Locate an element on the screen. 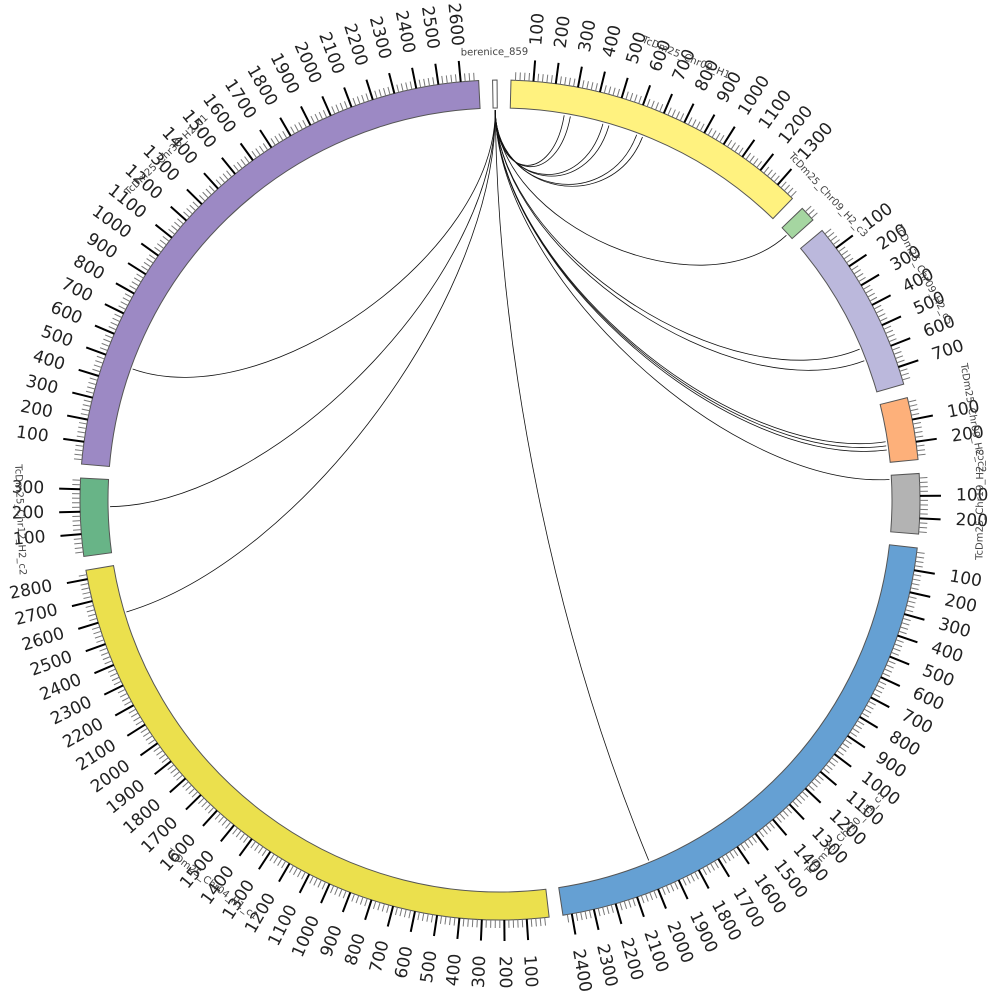 The image size is (1000, 1000). tick-label: 600 is located at coordinates (404, 963).